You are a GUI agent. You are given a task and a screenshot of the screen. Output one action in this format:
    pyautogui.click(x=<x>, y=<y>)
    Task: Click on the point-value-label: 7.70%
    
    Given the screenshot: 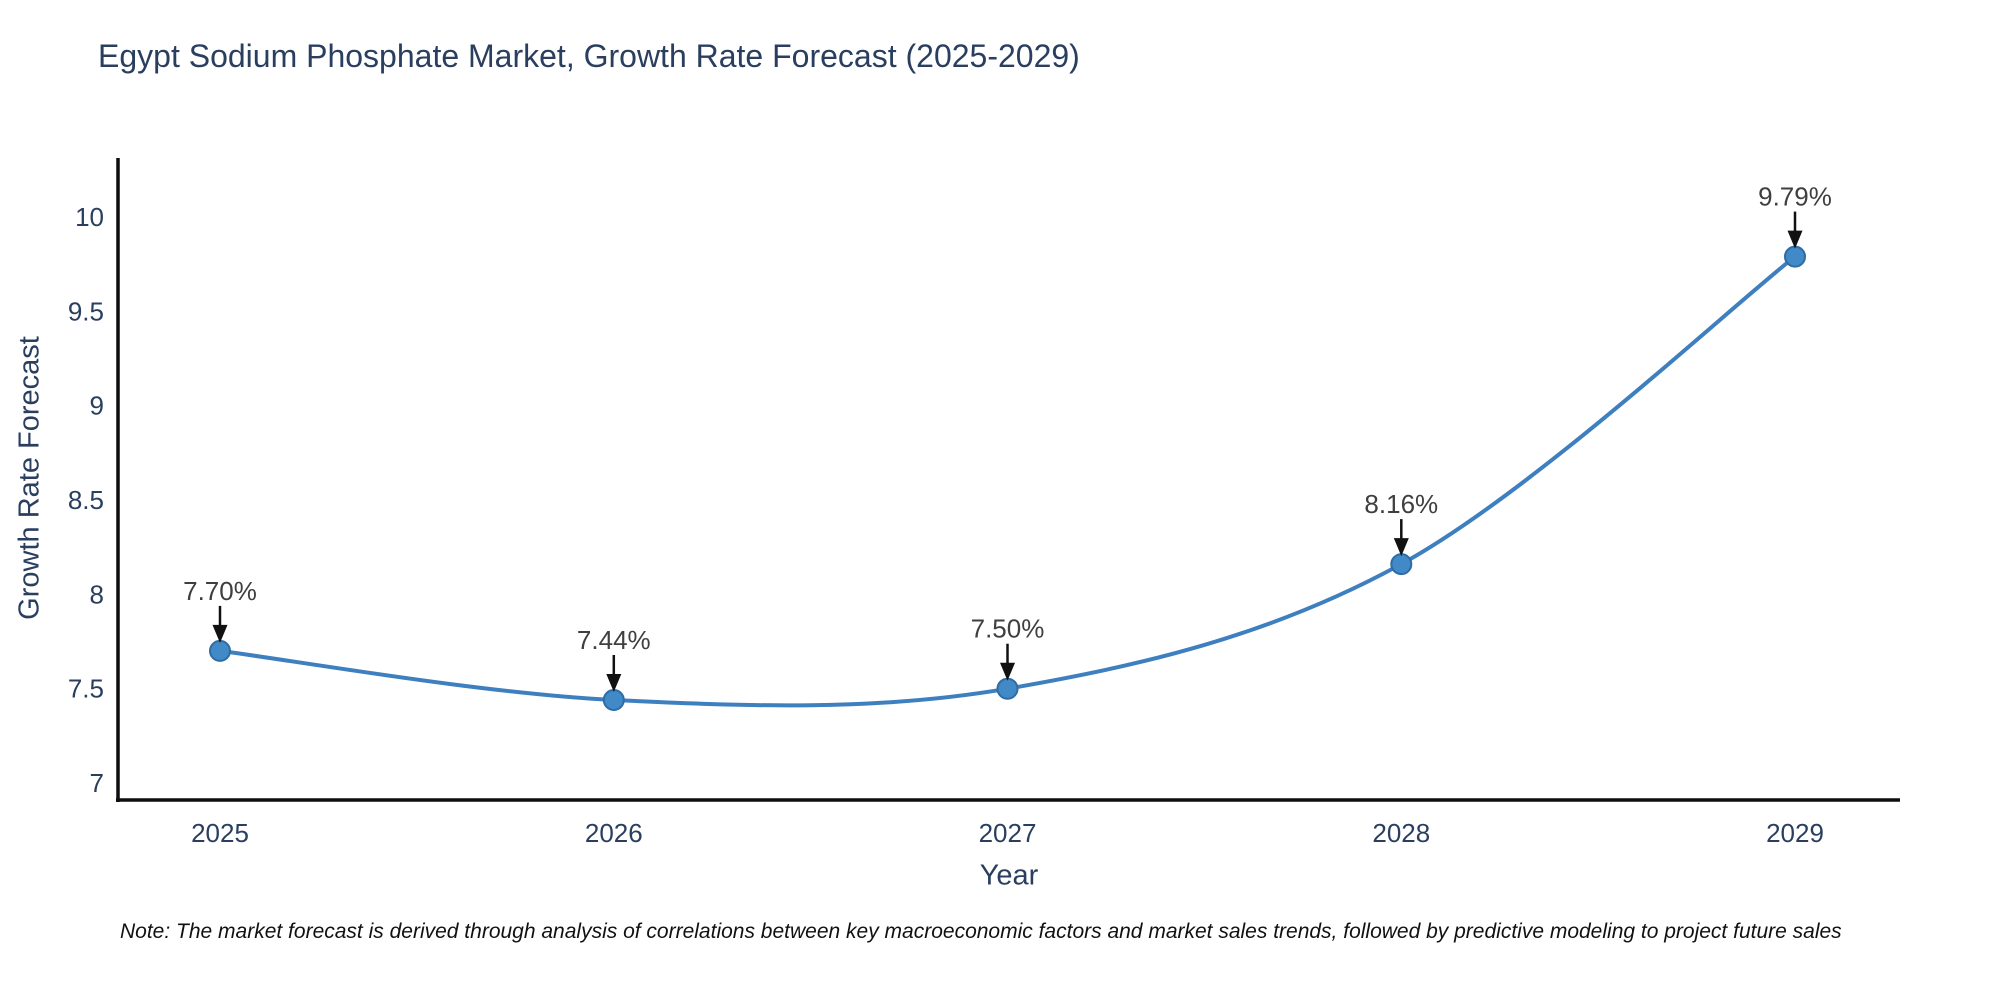 What is the action you would take?
    pyautogui.click(x=220, y=591)
    